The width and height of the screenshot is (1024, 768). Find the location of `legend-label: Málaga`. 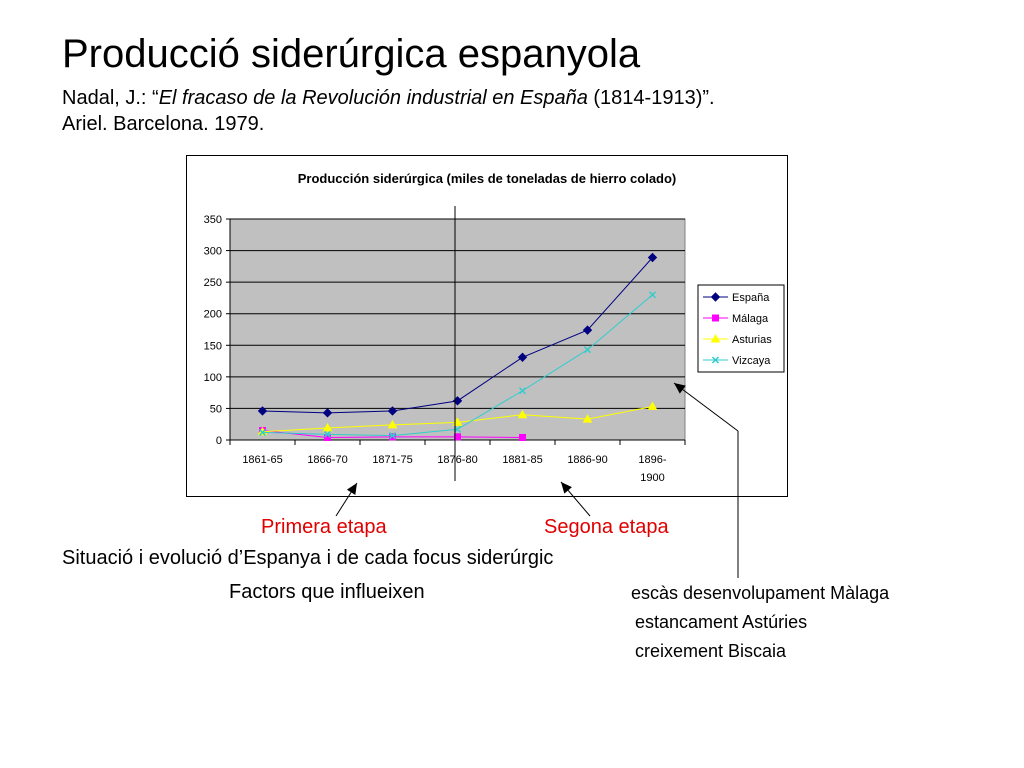

legend-label: Málaga is located at coordinates (750, 319).